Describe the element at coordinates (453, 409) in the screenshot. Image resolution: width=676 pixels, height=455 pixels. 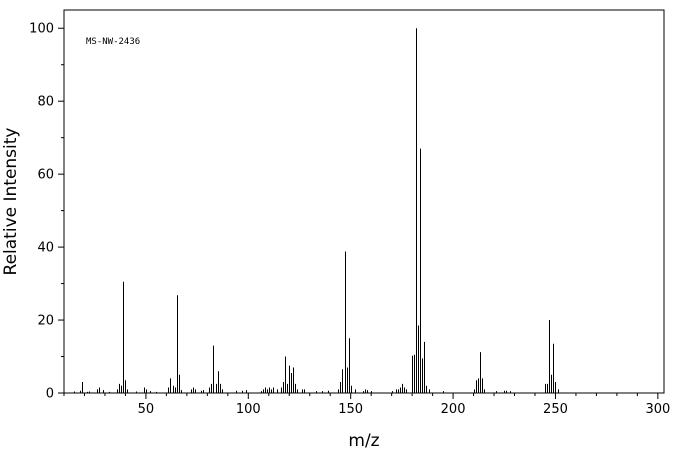
I see `x-tick-label: 200` at that location.